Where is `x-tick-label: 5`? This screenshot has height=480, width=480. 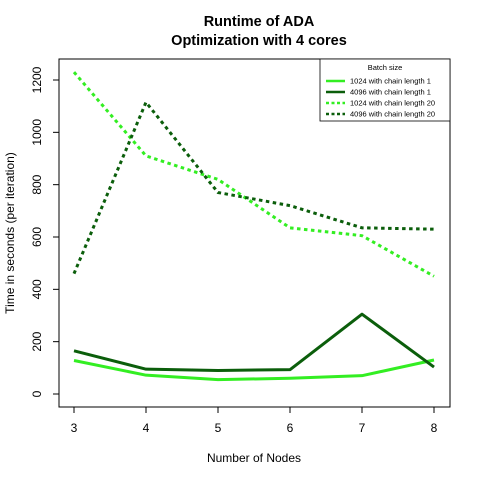
x-tick-label: 5 is located at coordinates (218, 428).